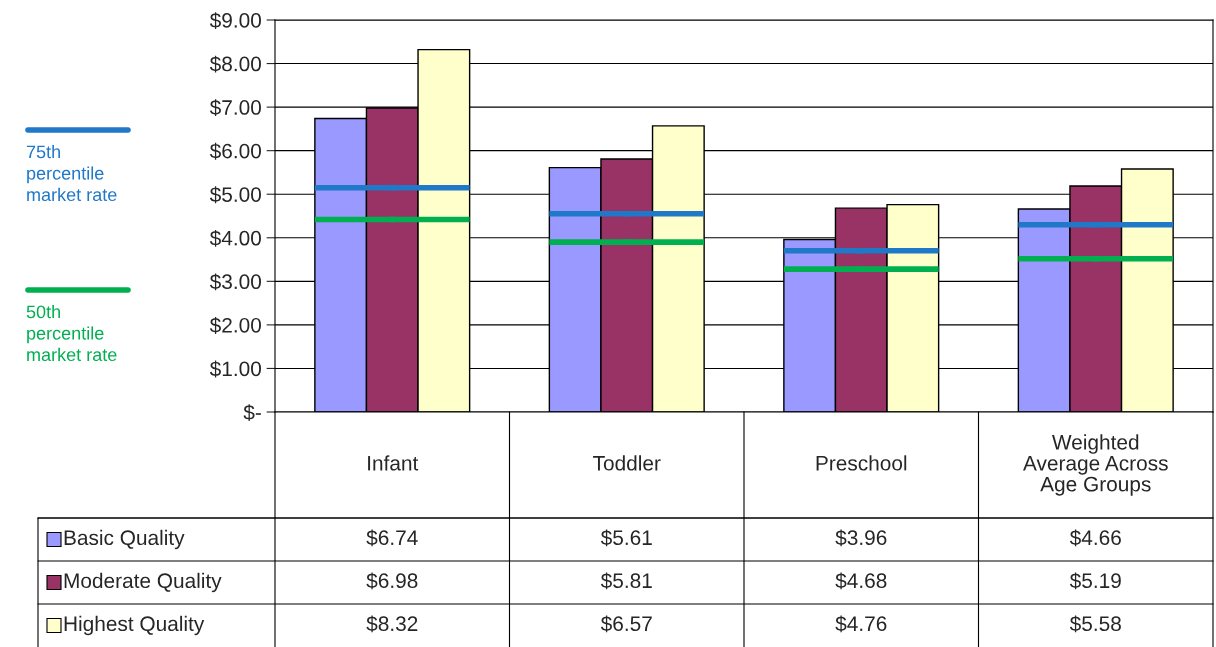 The width and height of the screenshot is (1216, 647). Describe the element at coordinates (392, 581) in the screenshot. I see `data-label: $6.98` at that location.